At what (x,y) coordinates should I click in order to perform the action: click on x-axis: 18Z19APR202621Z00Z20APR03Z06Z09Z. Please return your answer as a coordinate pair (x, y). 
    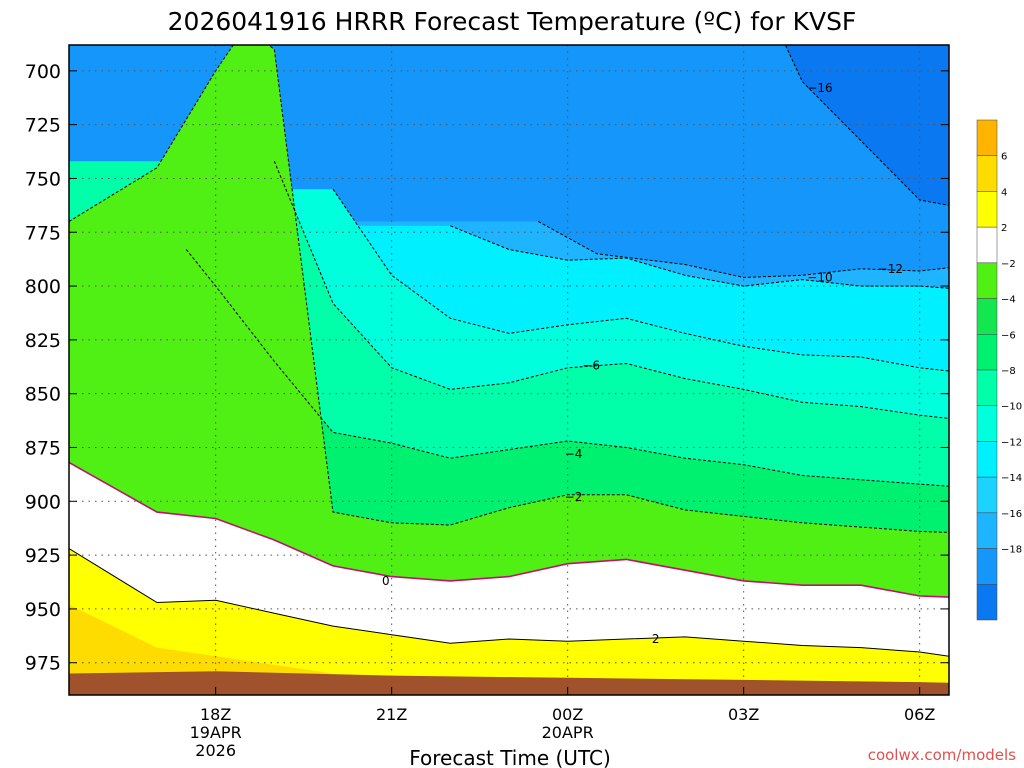
    Looking at the image, I should click on (562, 723).